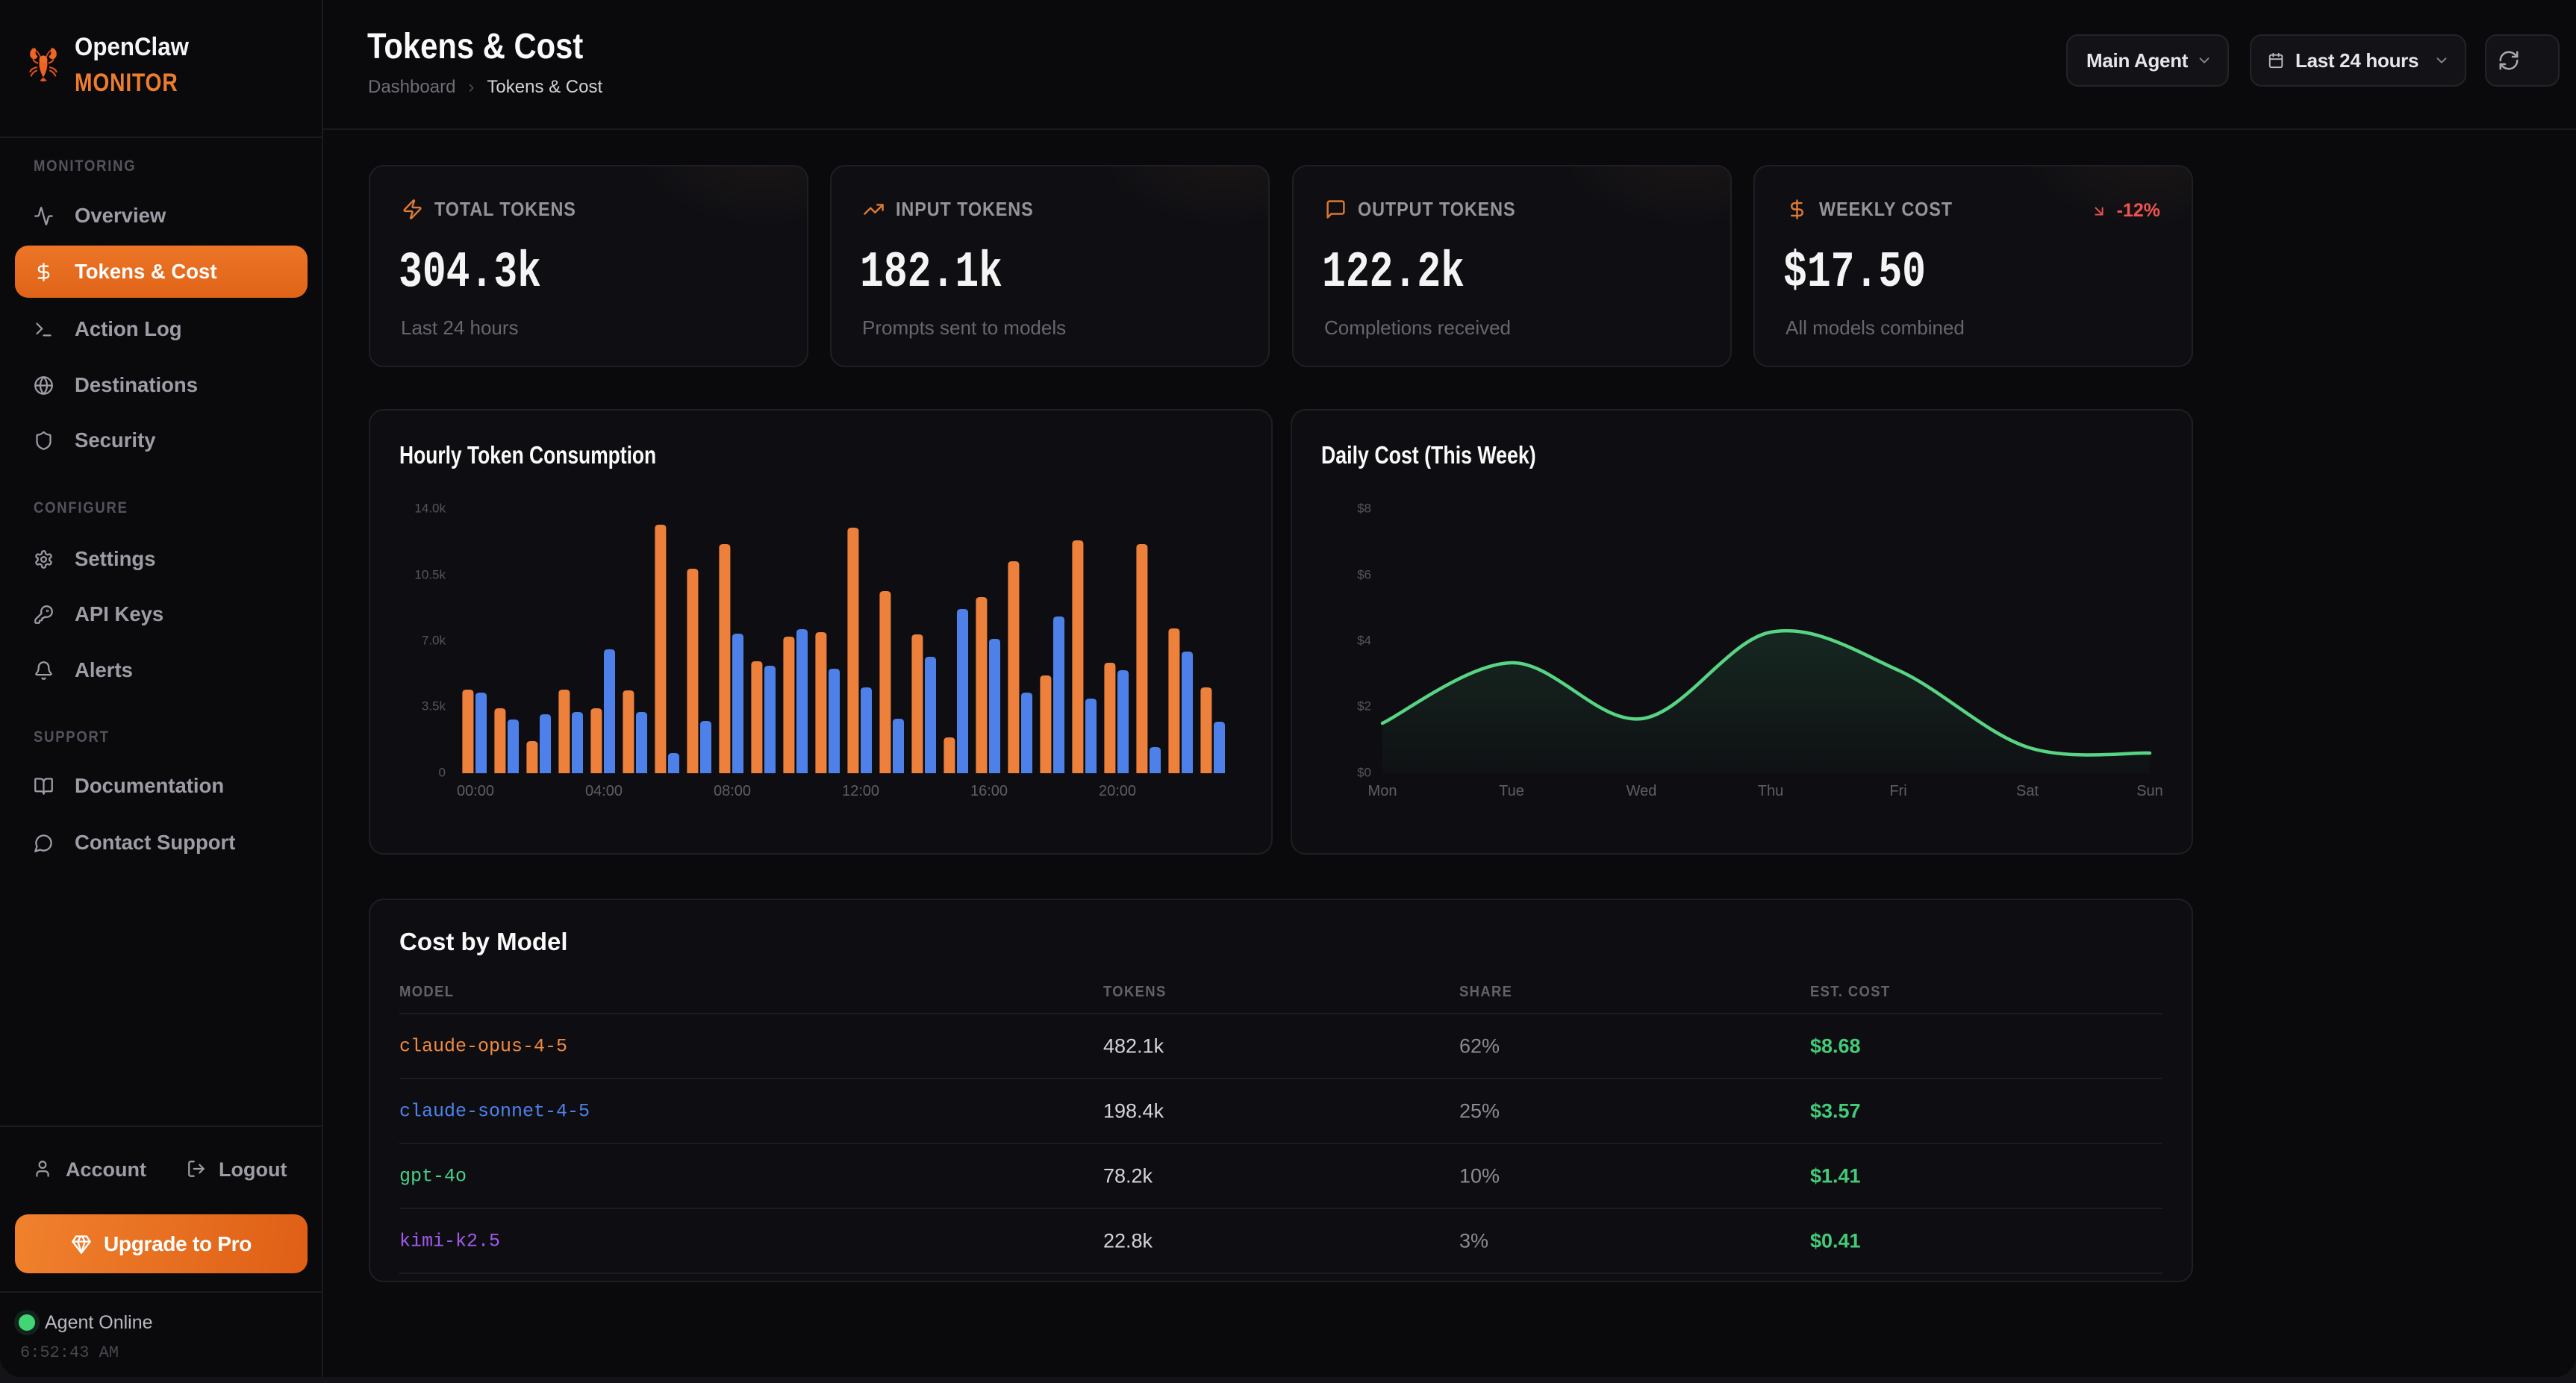  Describe the element at coordinates (2027, 791) in the screenshot. I see `svg-text: Sat` at that location.